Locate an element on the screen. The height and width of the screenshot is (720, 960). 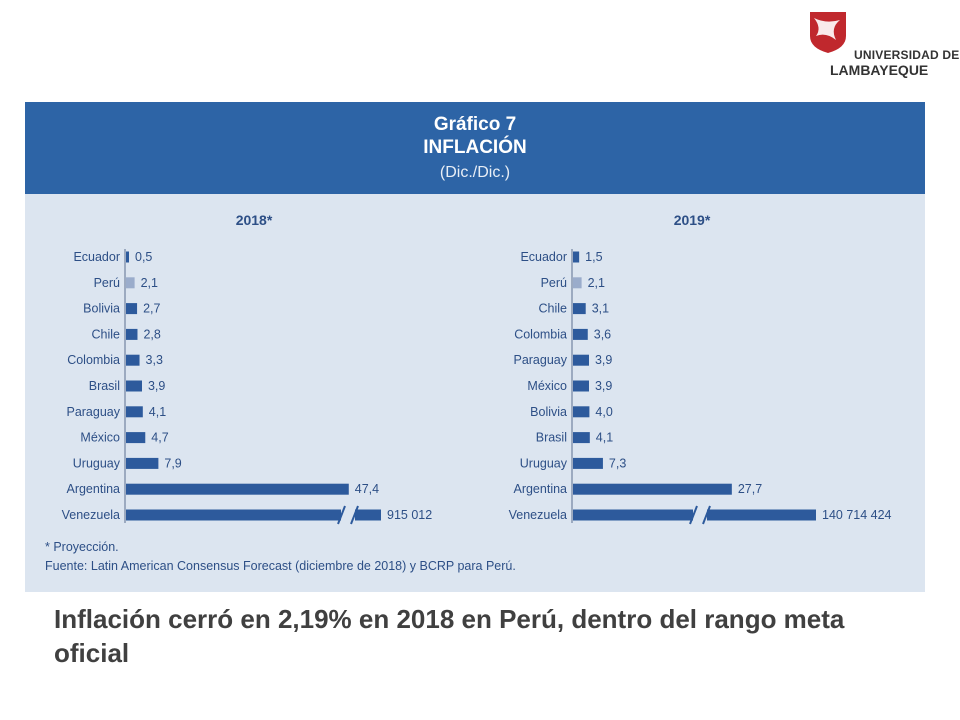
value-label-mexico-2019: 3,9 is located at coordinates (603, 386).